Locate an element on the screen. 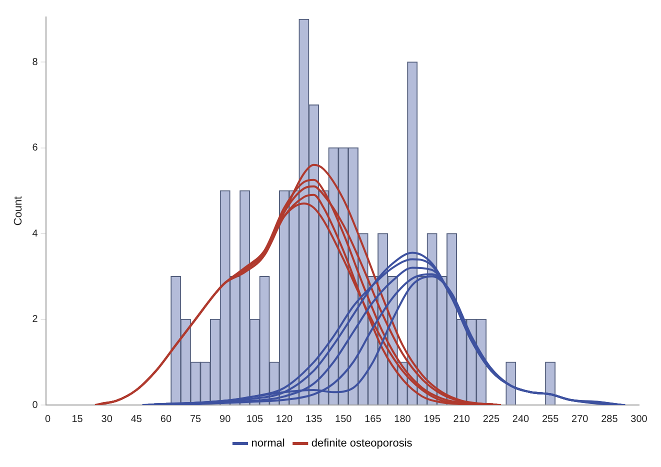  x-tick-label: 195 is located at coordinates (432, 419).